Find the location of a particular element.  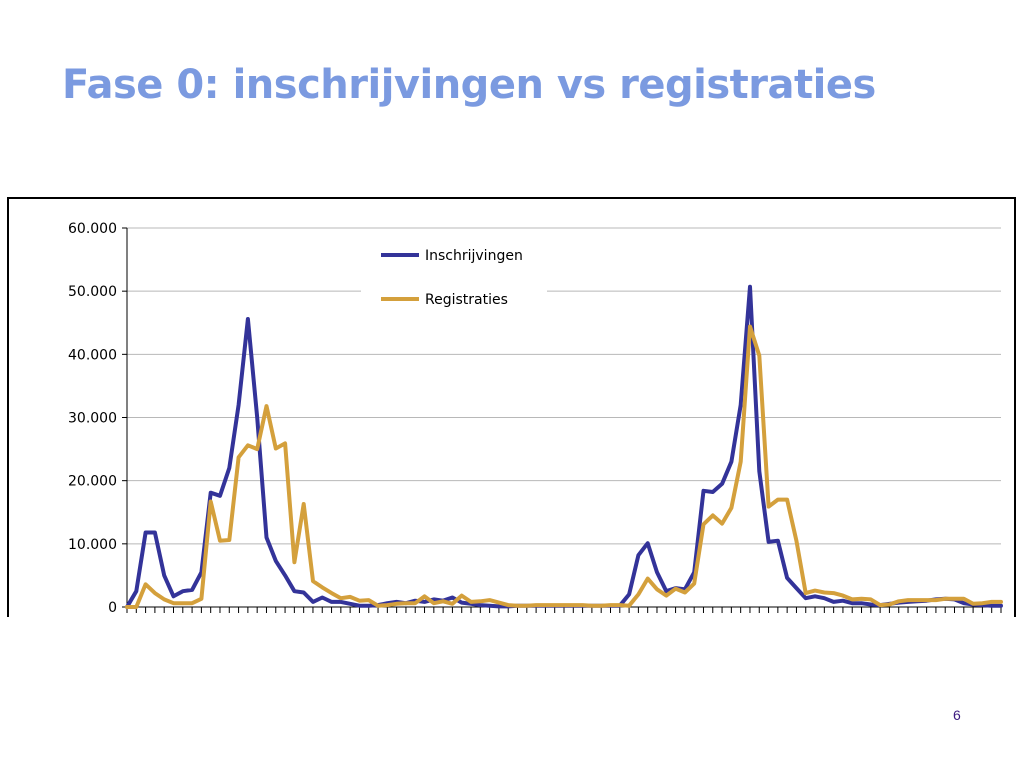

y-tick-label: 50.000 is located at coordinates (92, 292).